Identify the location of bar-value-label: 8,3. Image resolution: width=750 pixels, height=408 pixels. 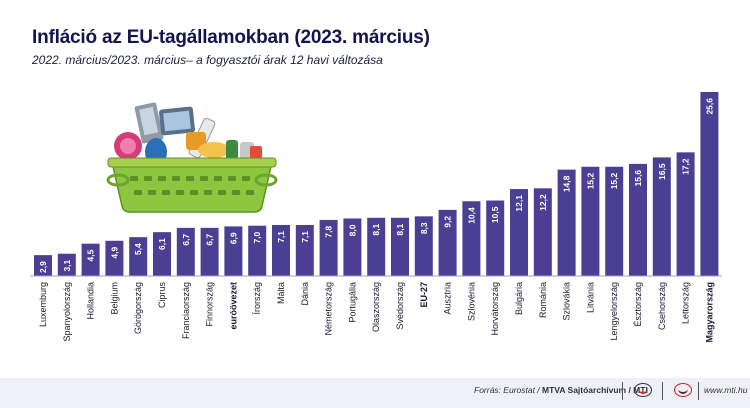
(424, 228).